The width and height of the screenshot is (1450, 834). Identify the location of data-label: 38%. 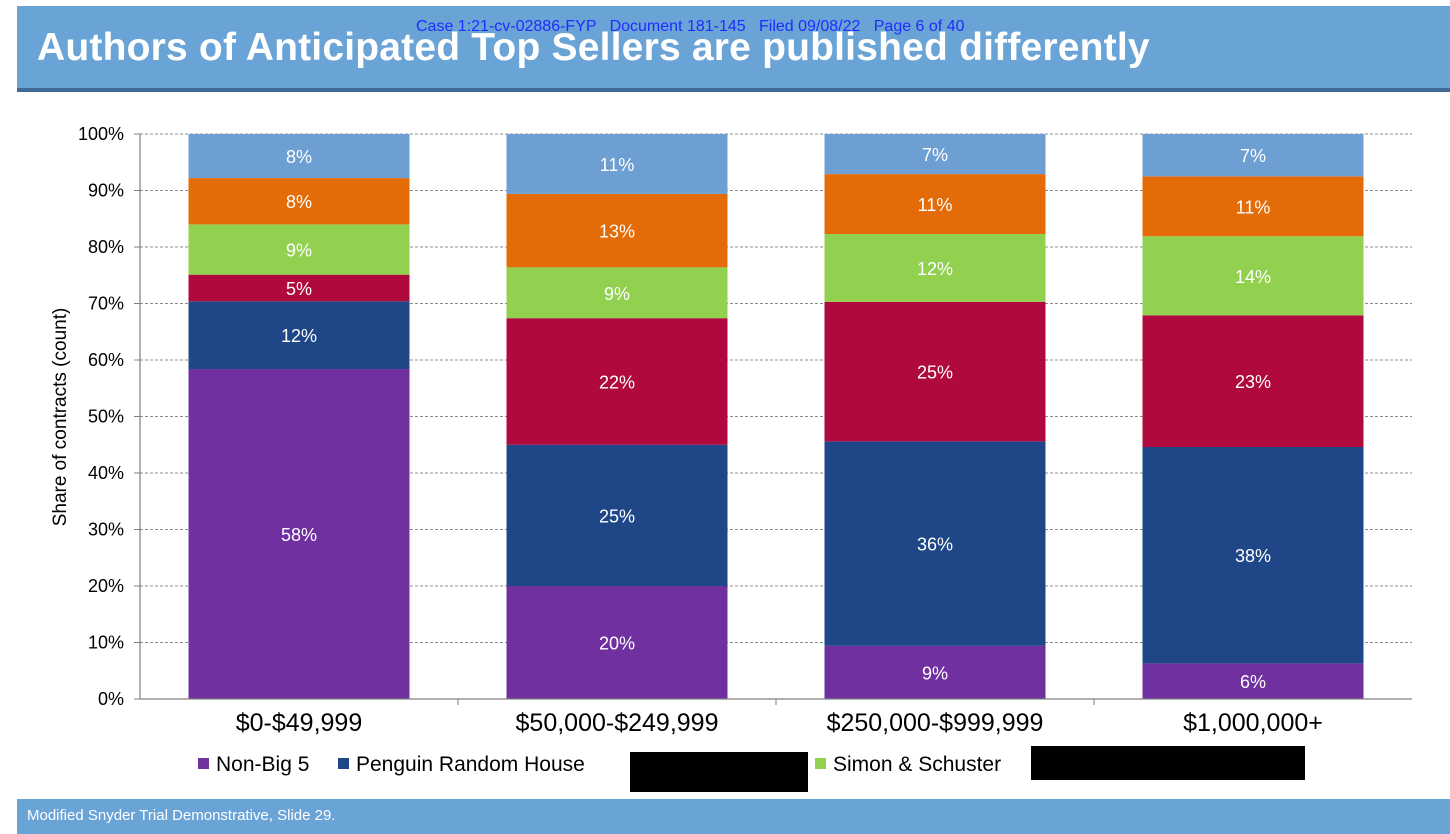
(1253, 556).